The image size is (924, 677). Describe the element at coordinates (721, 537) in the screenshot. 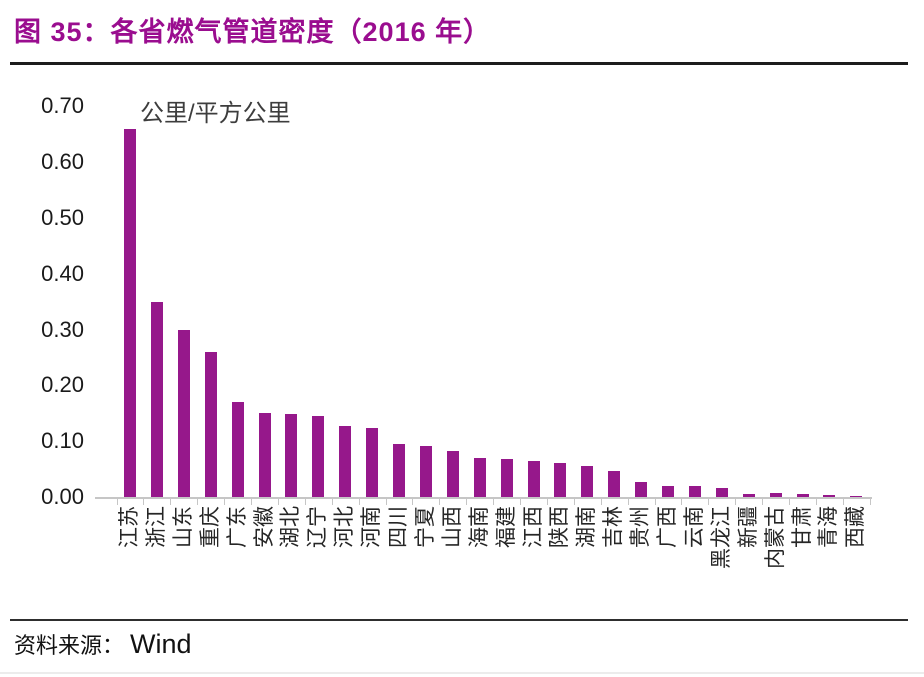

I see `x-tick-label: 黑龙江` at that location.